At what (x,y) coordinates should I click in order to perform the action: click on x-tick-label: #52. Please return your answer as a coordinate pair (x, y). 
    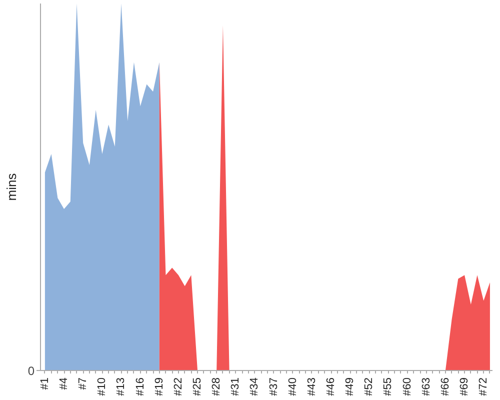
    Looking at the image, I should click on (369, 386).